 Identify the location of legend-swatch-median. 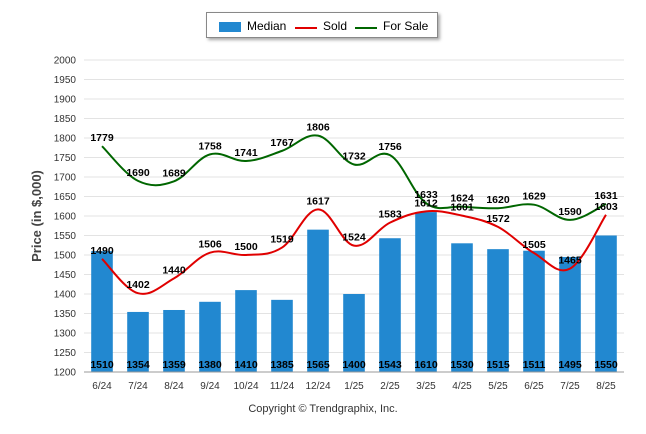
(230, 27).